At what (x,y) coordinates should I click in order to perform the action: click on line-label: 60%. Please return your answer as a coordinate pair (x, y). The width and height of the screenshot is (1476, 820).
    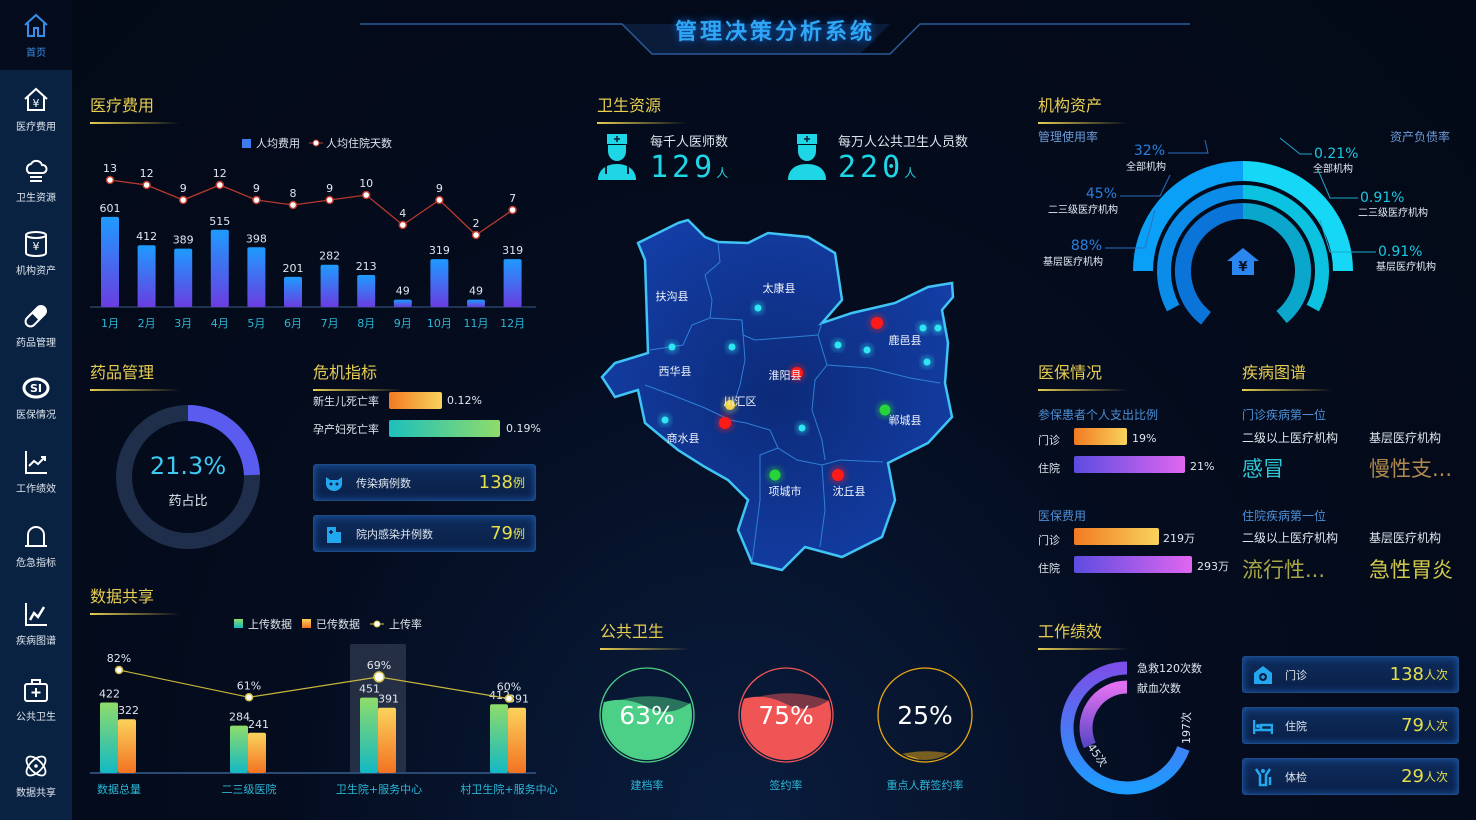
    Looking at the image, I should click on (509, 687).